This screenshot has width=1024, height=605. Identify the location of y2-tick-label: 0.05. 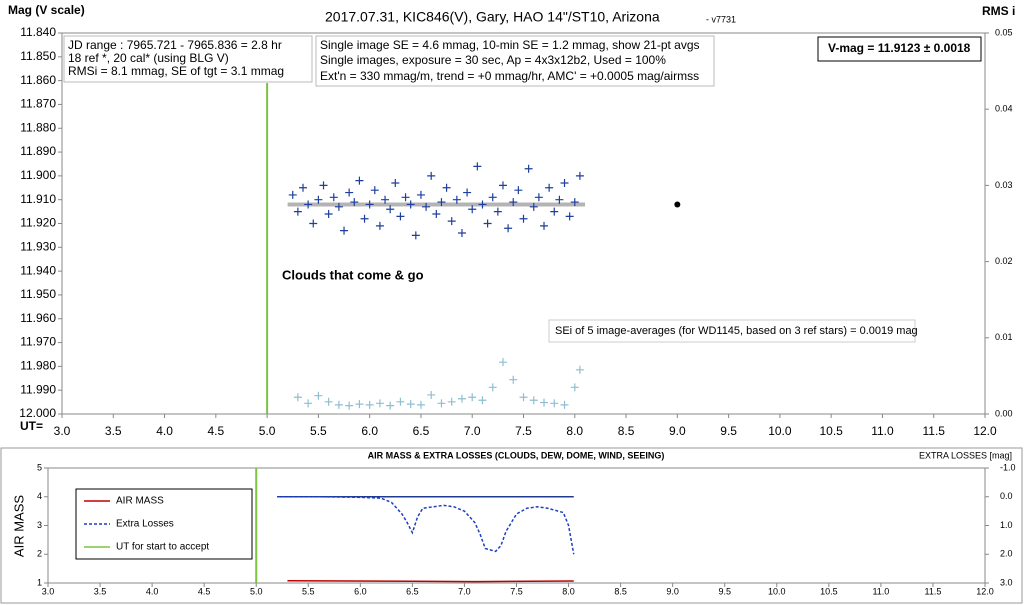
(1004, 32).